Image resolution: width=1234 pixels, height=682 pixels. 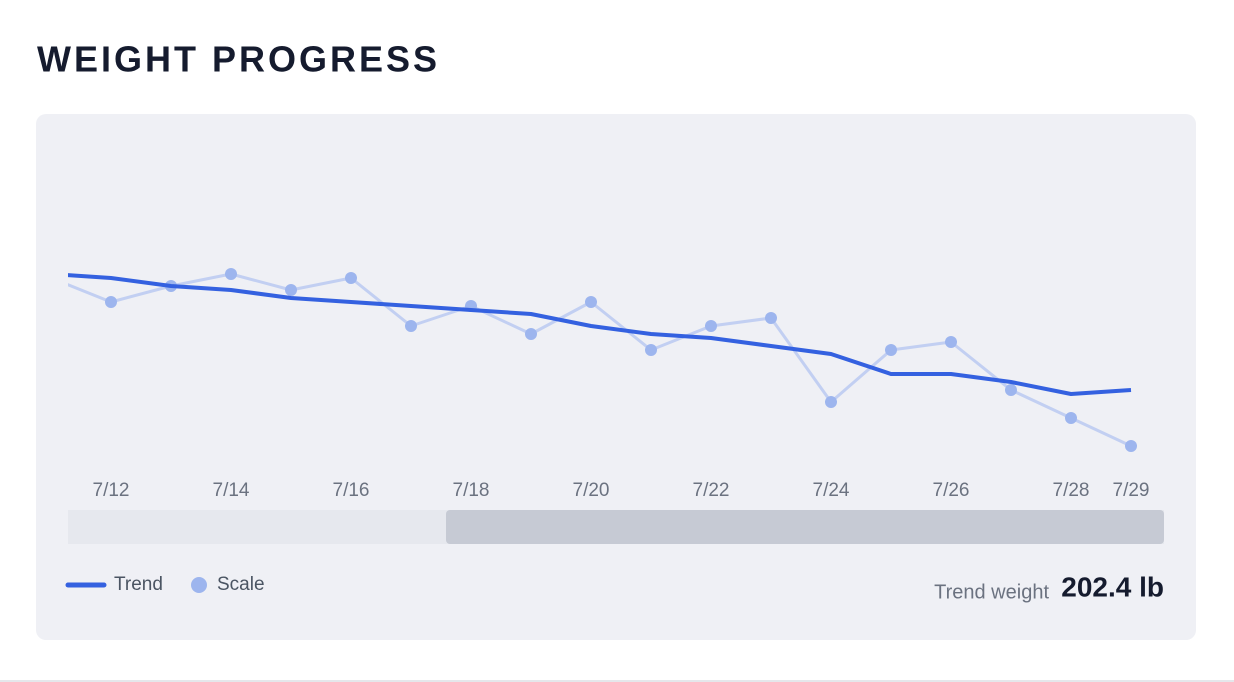 What do you see at coordinates (471, 490) in the screenshot?
I see `x-tick-label: 7/18` at bounding box center [471, 490].